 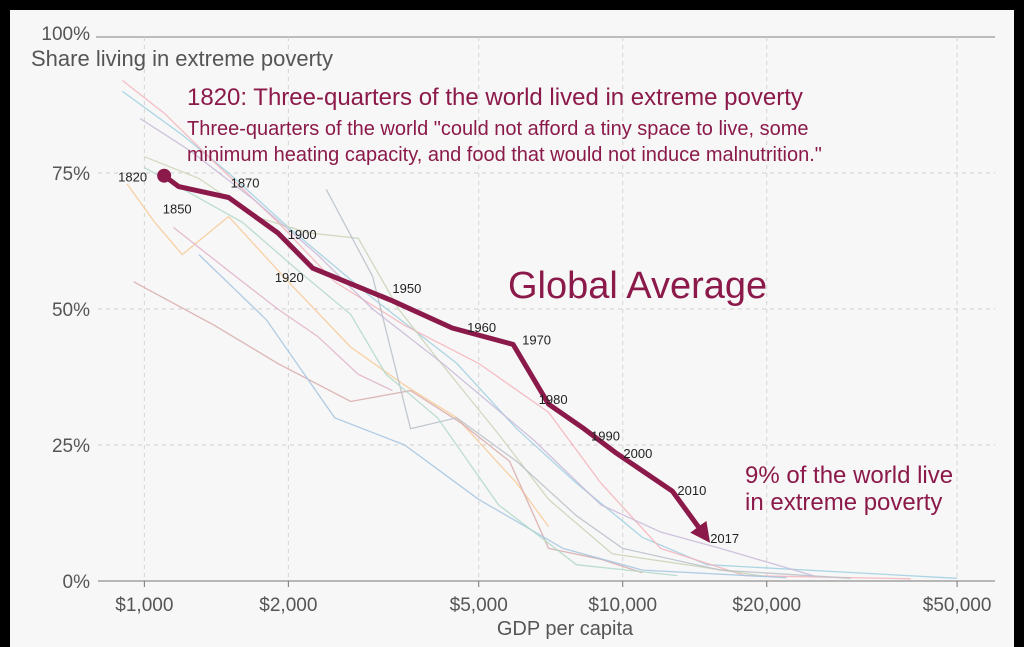 What do you see at coordinates (843, 502) in the screenshot?
I see `end-note-line2: in extreme poverty` at bounding box center [843, 502].